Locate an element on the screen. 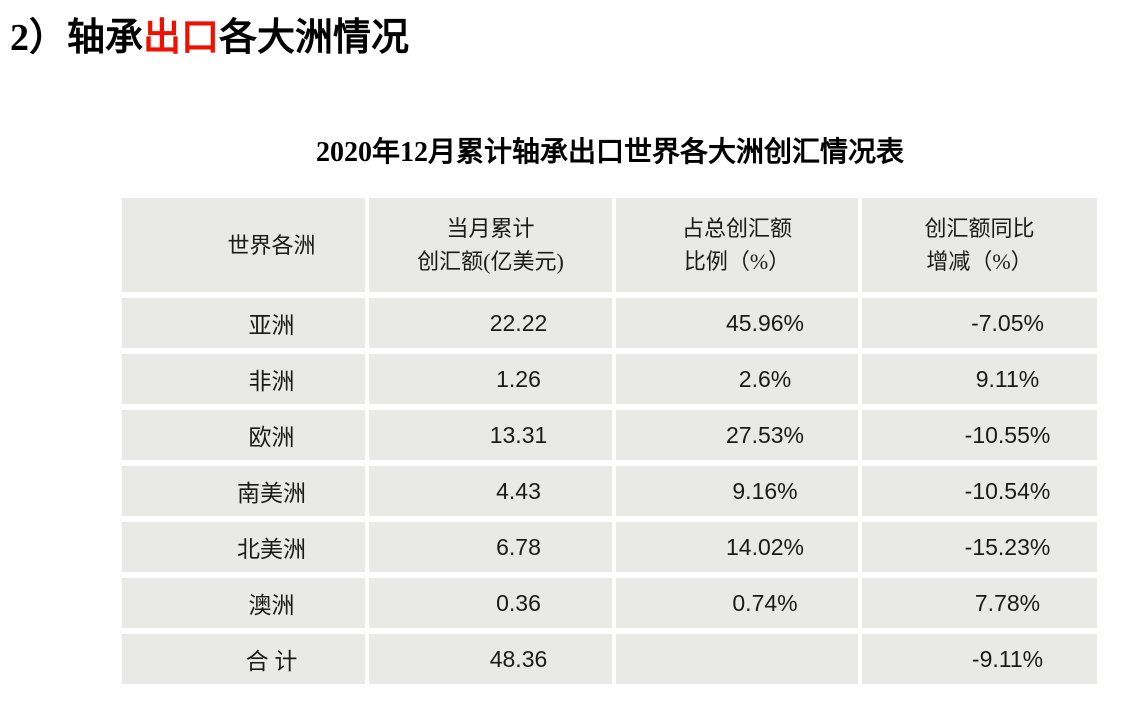 This screenshot has width=1138, height=713. header-cell-amount: 当月累计创汇额(亿美元) is located at coordinates (490, 245).